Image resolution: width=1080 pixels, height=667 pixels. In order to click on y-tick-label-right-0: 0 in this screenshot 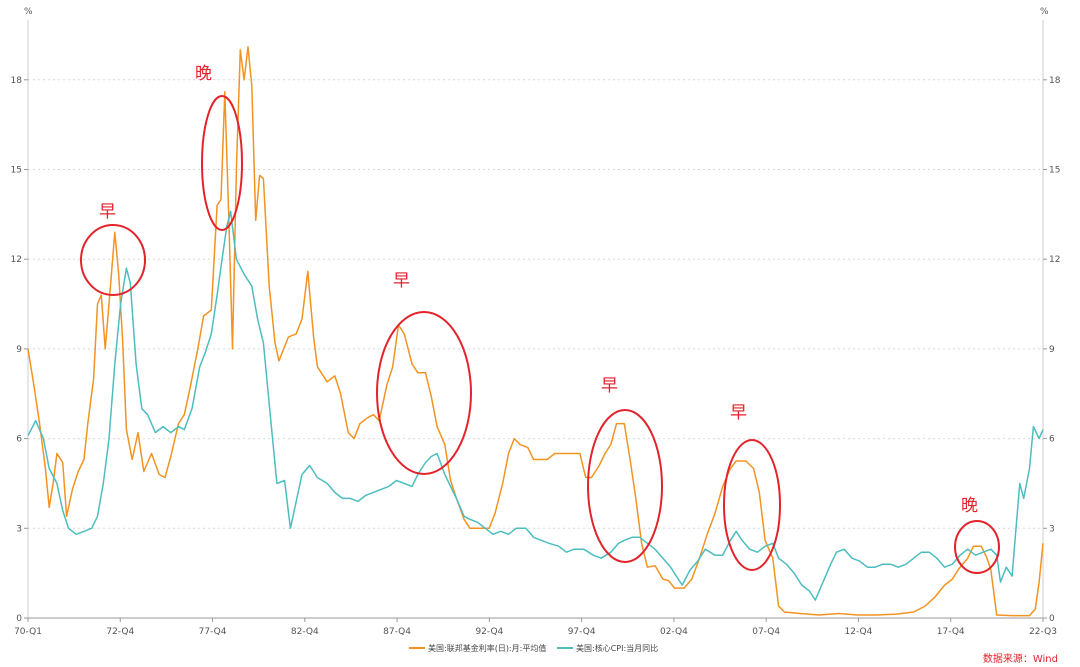, I will do `click(1052, 619)`.